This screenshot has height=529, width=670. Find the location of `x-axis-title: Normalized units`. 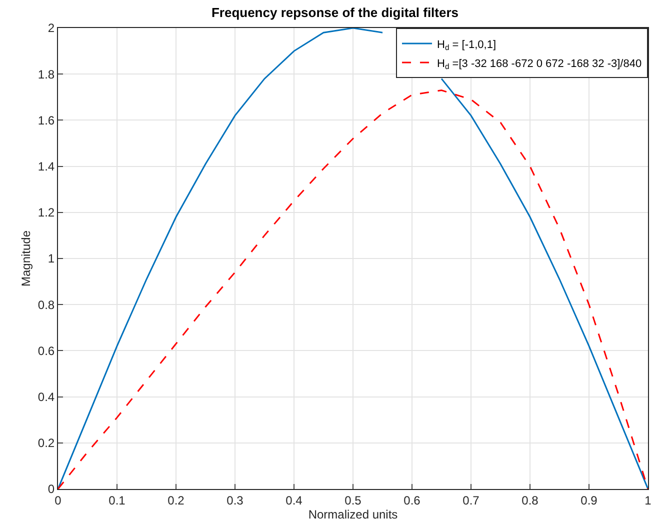

x-axis-title: Normalized units is located at coordinates (353, 514).